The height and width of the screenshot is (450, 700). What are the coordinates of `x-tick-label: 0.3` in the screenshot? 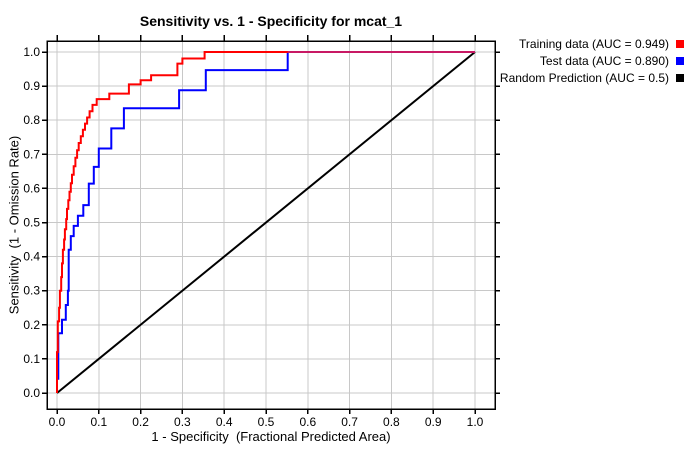 It's located at (182, 422).